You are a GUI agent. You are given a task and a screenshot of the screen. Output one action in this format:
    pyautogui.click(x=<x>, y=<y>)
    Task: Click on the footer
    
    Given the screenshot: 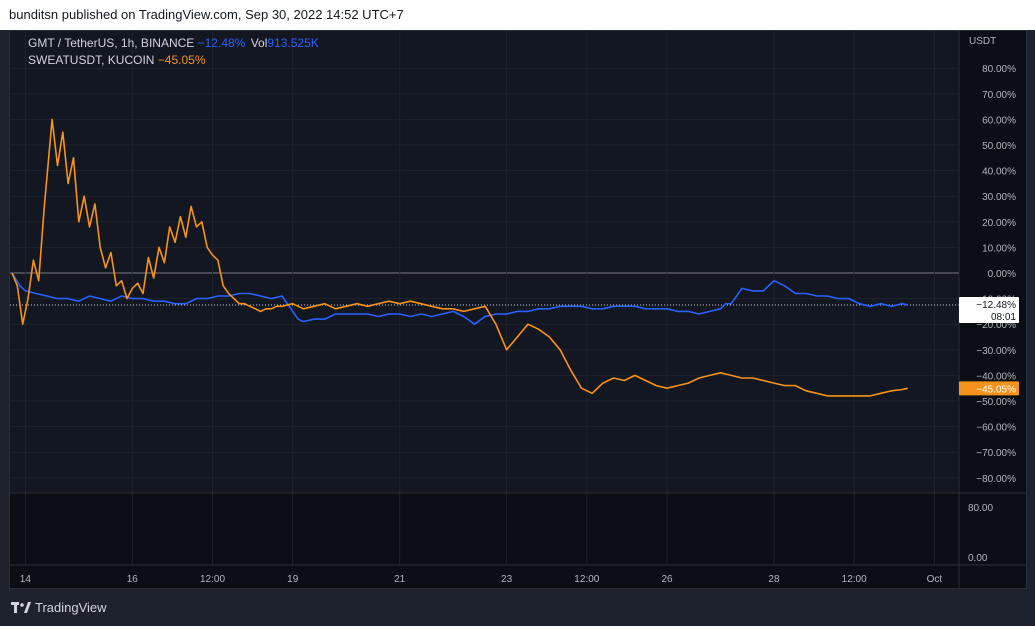 What is the action you would take?
    pyautogui.click(x=517, y=607)
    